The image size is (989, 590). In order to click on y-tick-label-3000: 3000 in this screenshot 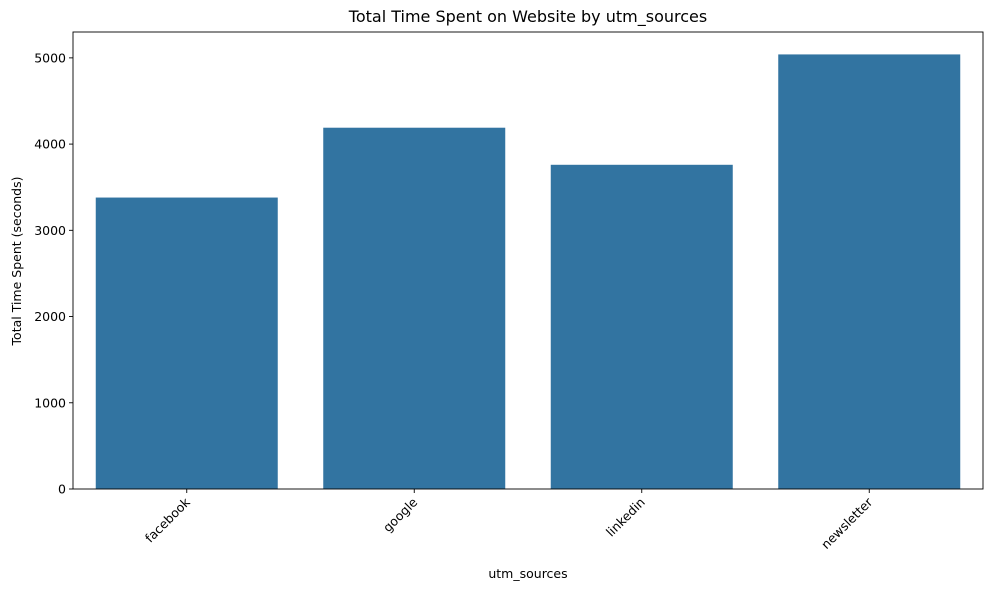, I will do `click(50, 230)`.